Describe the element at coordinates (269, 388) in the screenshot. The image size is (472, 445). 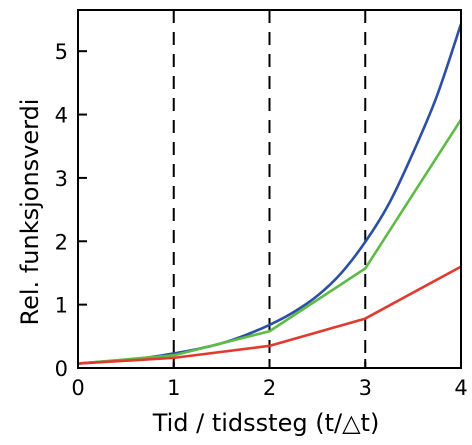
I see `x-tick-label-2: 2` at that location.